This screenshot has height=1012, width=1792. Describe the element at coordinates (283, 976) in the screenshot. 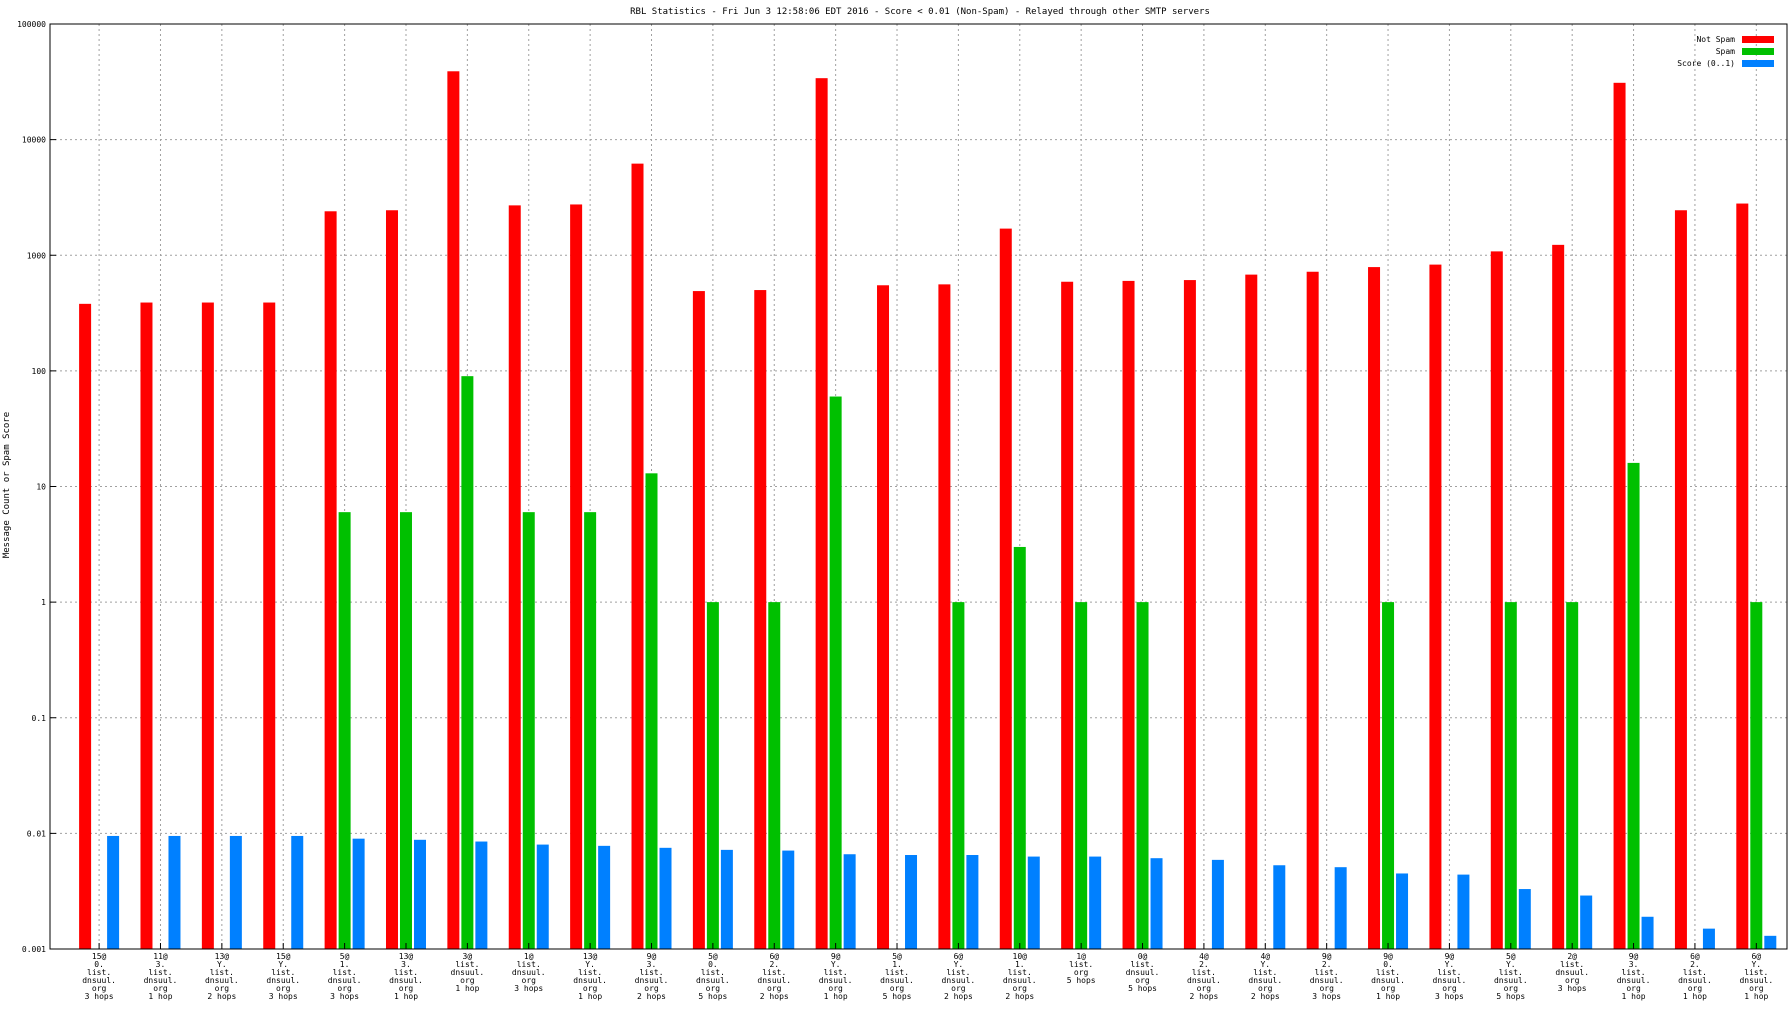

I see `x-tick-label: 15@ Y. list. dnsuul. org 3 hops` at that location.